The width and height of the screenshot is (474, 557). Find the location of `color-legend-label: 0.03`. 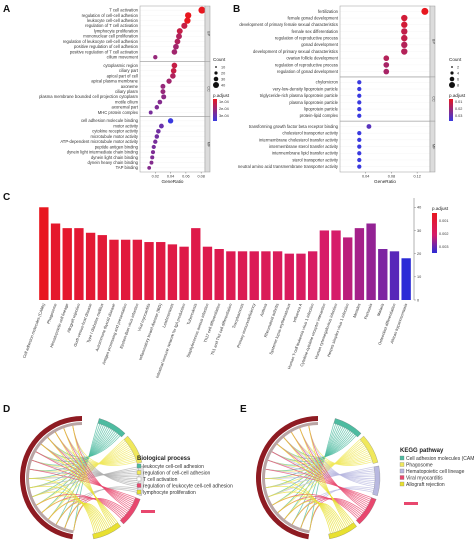

color-legend-label: 0.03 is located at coordinates (458, 116).